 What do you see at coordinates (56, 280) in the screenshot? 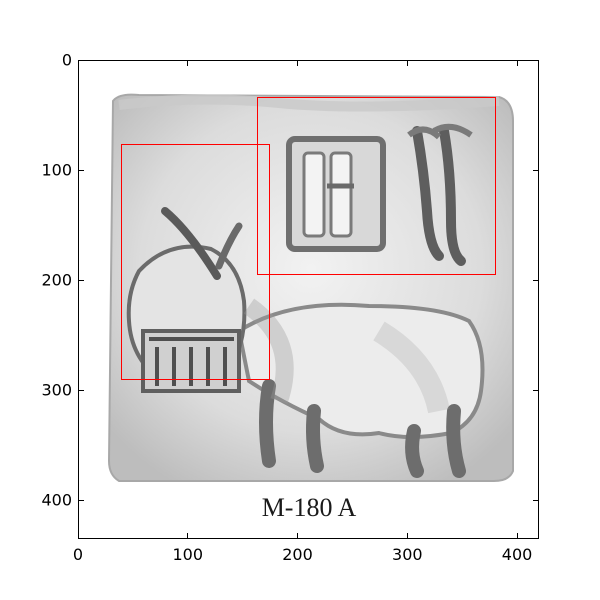
I see `y-tick-label: 200` at bounding box center [56, 280].